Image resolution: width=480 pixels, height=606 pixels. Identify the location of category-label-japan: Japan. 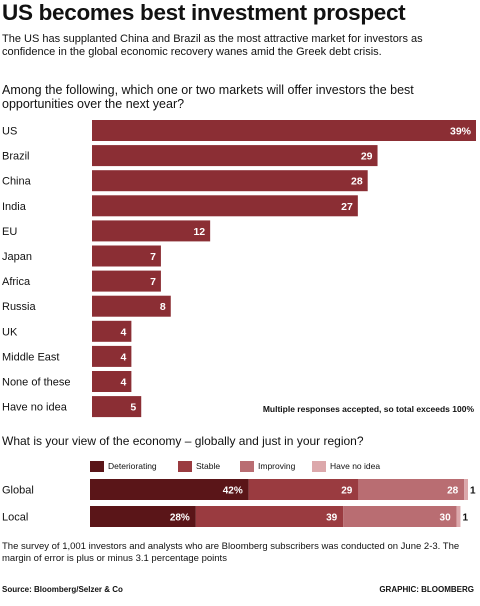
(17, 257).